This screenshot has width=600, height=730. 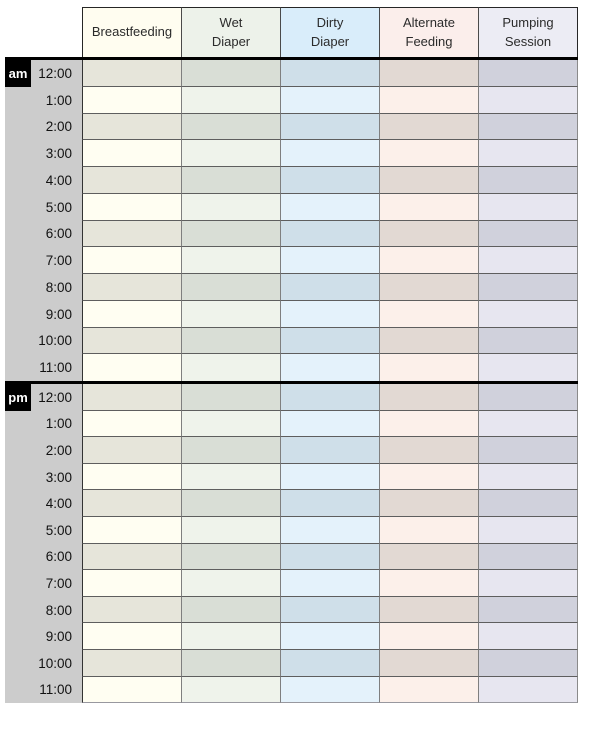 What do you see at coordinates (329, 397) in the screenshot?
I see `log-cell-dirty-diaper-pm-12:00` at bounding box center [329, 397].